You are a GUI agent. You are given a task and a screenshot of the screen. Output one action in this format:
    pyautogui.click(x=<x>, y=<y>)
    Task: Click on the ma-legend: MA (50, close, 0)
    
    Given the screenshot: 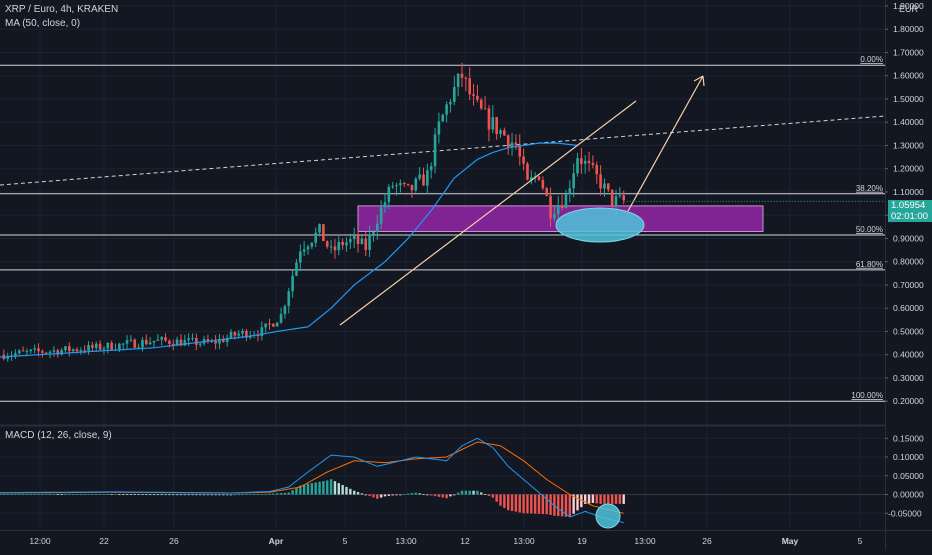 What is the action you would take?
    pyautogui.click(x=43, y=23)
    